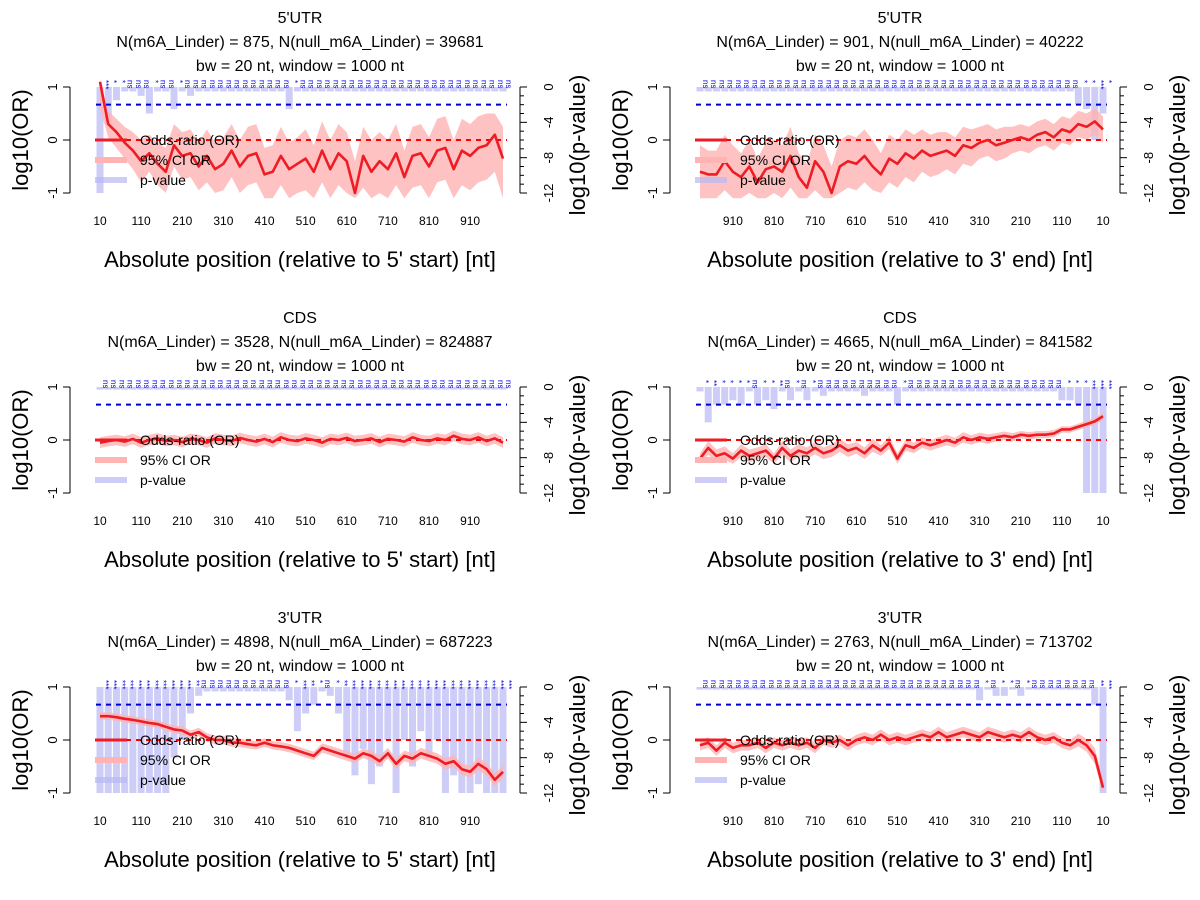 The height and width of the screenshot is (900, 1200). What do you see at coordinates (301, 138) in the screenshot?
I see `or-series-line` at bounding box center [301, 138].